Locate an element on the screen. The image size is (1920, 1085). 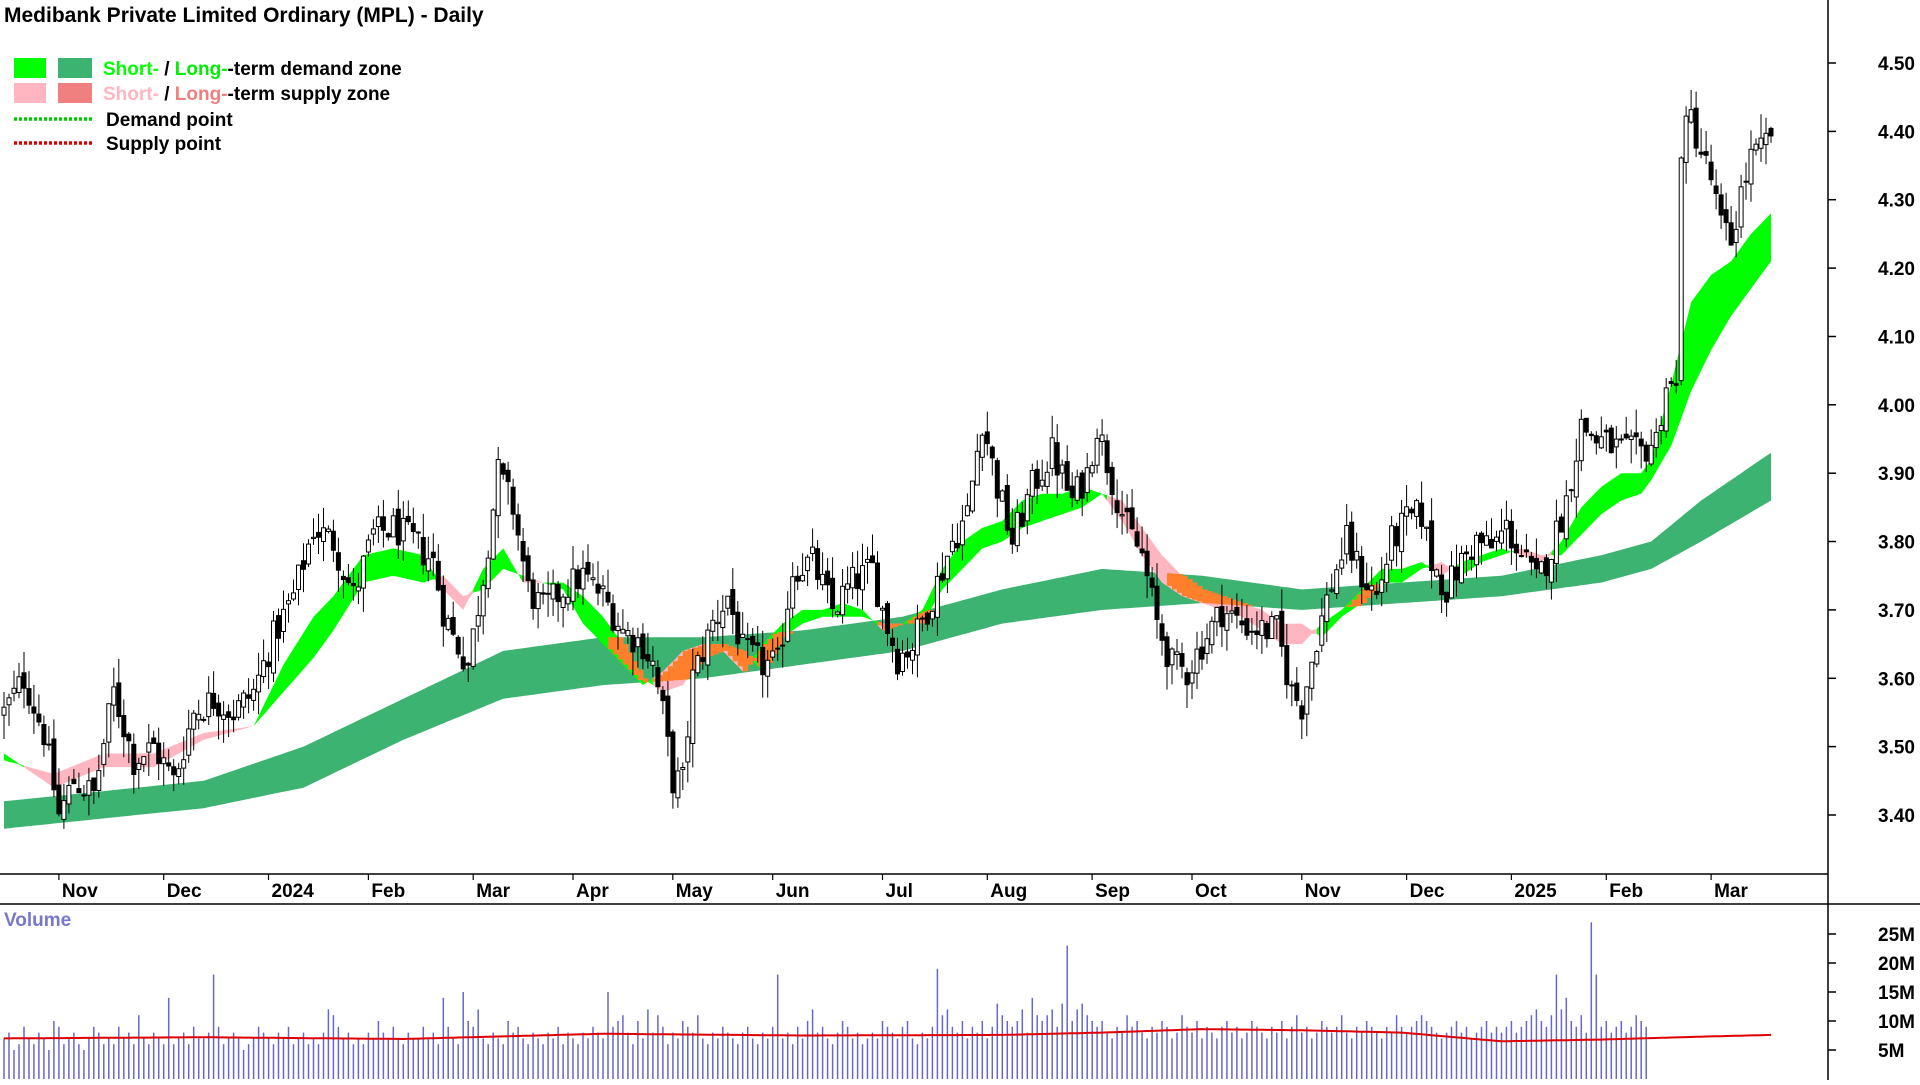
price-tick-label: 3.60 is located at coordinates (1896, 679).